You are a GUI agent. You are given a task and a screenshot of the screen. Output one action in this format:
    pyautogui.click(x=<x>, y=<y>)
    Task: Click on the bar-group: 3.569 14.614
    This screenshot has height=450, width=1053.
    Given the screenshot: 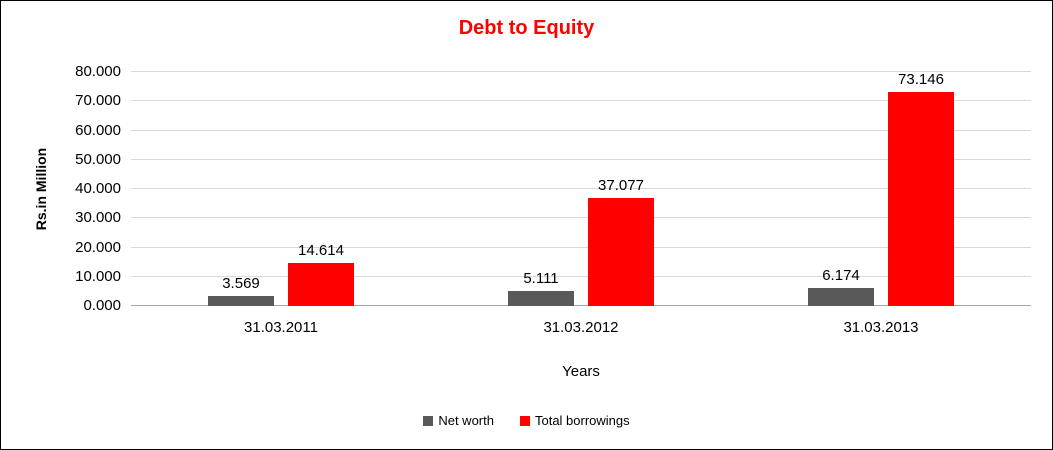 What is the action you would take?
    pyautogui.click(x=281, y=189)
    